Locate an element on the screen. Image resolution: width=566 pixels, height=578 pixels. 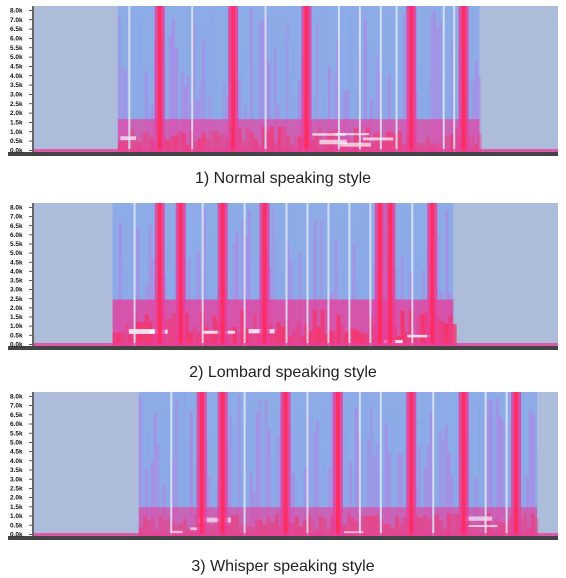
y-tick-label: 5.5k is located at coordinates (16, 433).